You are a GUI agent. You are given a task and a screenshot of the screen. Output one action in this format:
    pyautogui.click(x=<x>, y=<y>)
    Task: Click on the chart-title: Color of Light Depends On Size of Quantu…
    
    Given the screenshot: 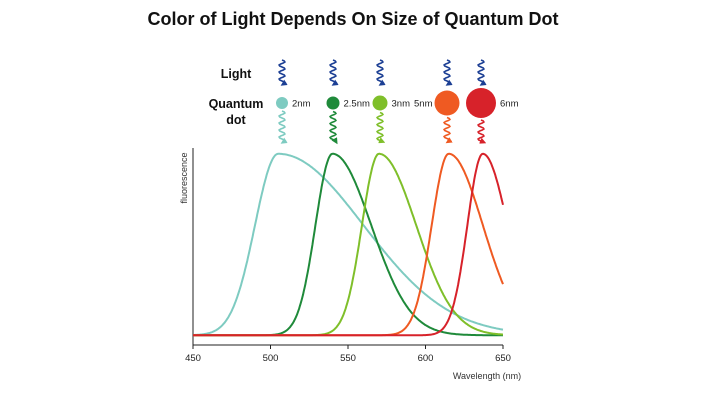 What is the action you would take?
    pyautogui.click(x=353, y=19)
    